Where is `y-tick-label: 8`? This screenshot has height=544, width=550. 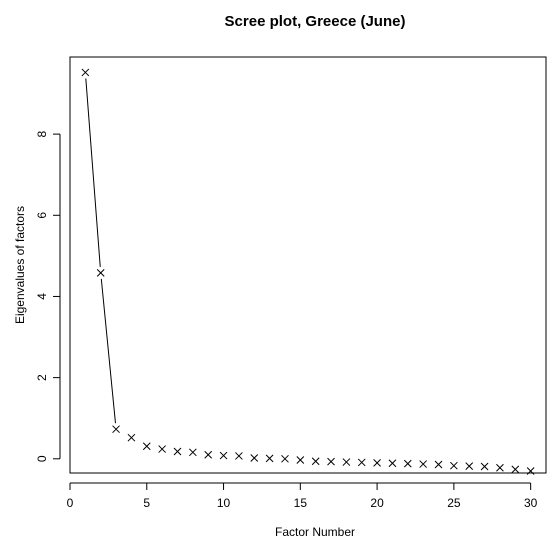 y-tick-label: 8 is located at coordinates (42, 133).